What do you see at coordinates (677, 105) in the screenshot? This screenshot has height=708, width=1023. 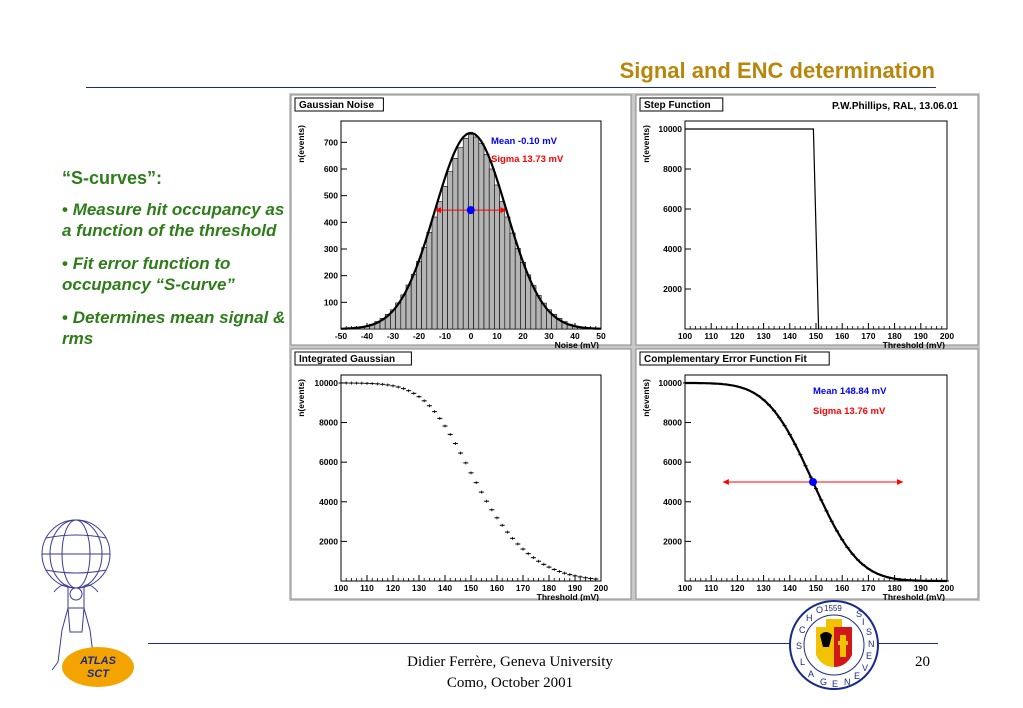 I see `panel-title: Step Function` at bounding box center [677, 105].